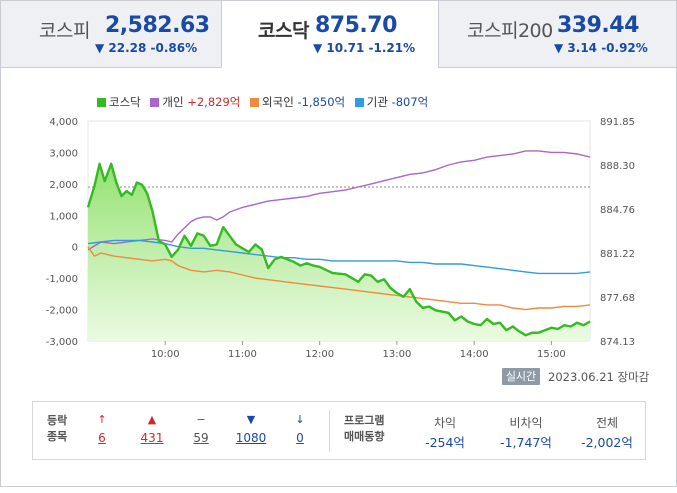  I want to click on tab-kosdaq-name: 코스닥, so click(283, 31).